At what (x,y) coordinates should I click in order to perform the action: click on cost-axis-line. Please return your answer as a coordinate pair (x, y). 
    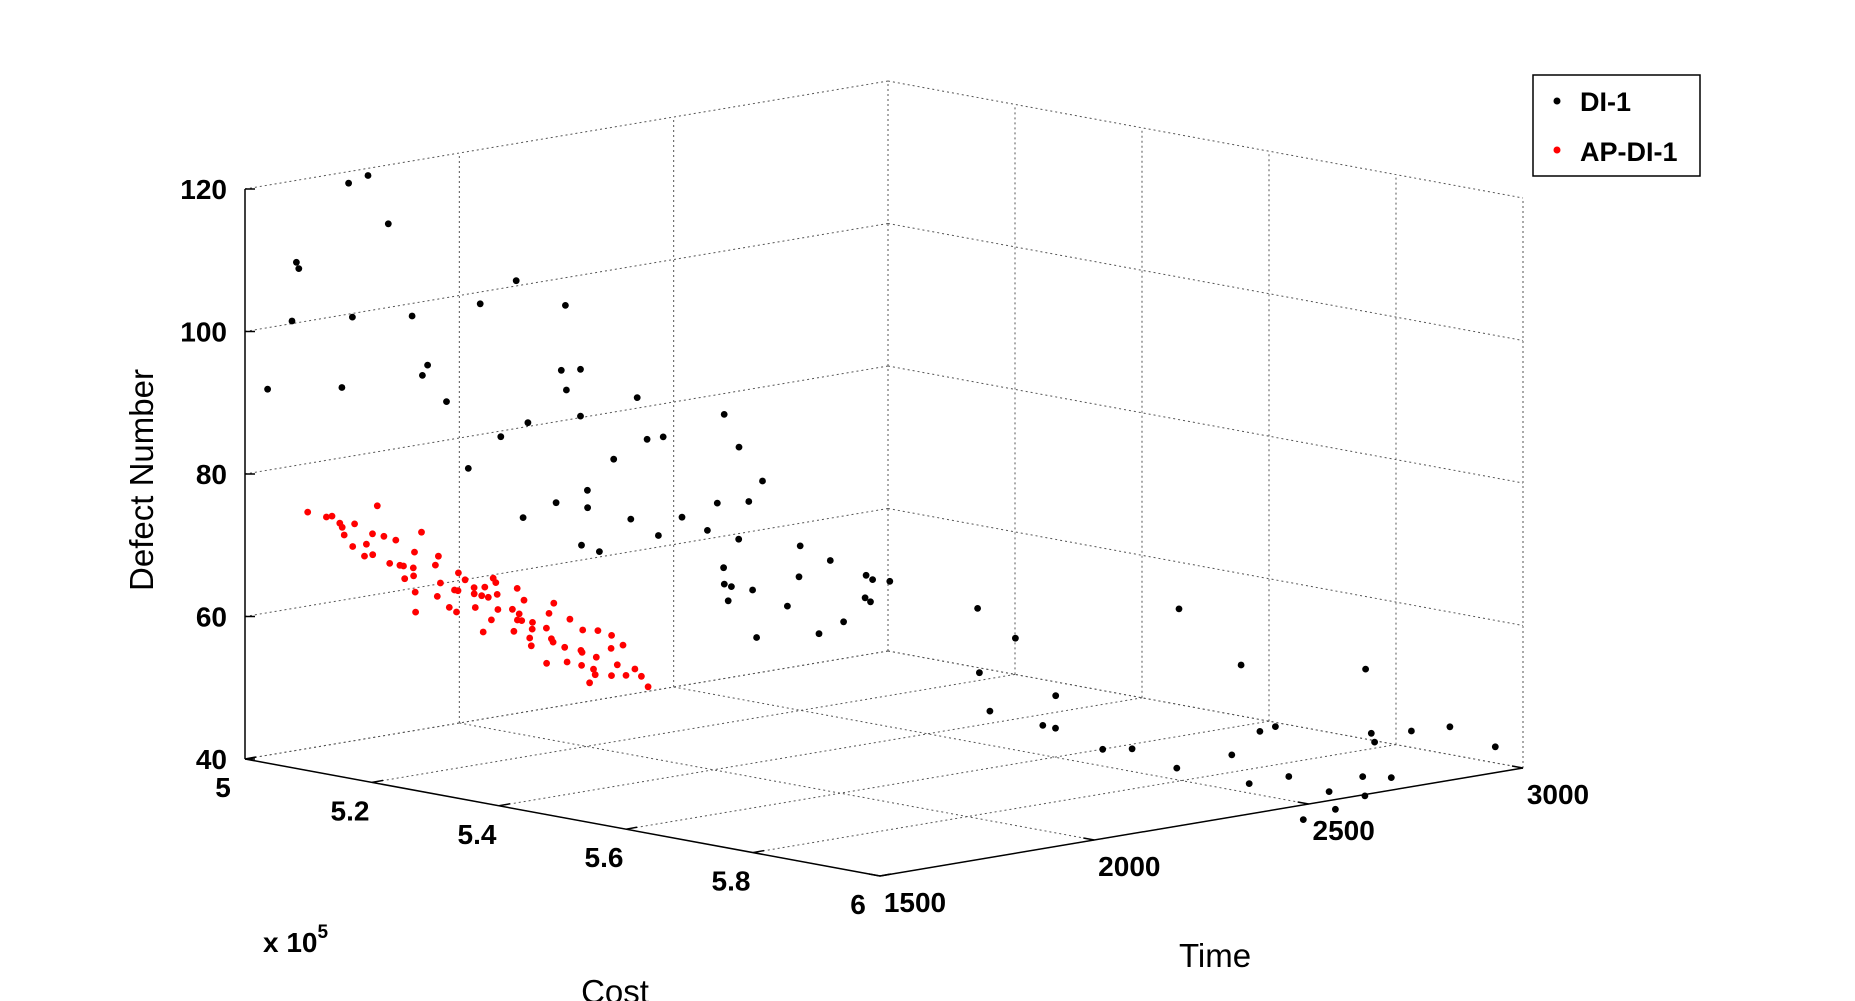
    Looking at the image, I should click on (562, 817).